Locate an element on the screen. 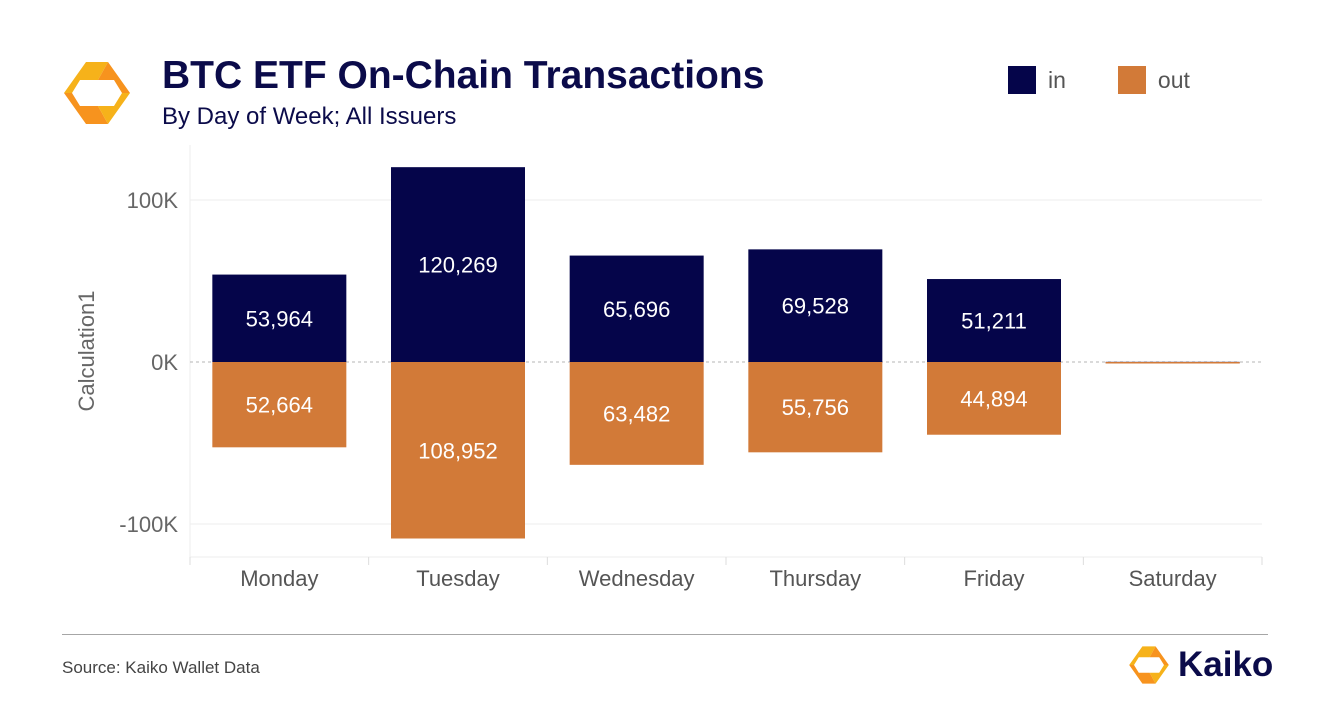 This screenshot has height=720, width=1320. bar-out-friday is located at coordinates (994, 398).